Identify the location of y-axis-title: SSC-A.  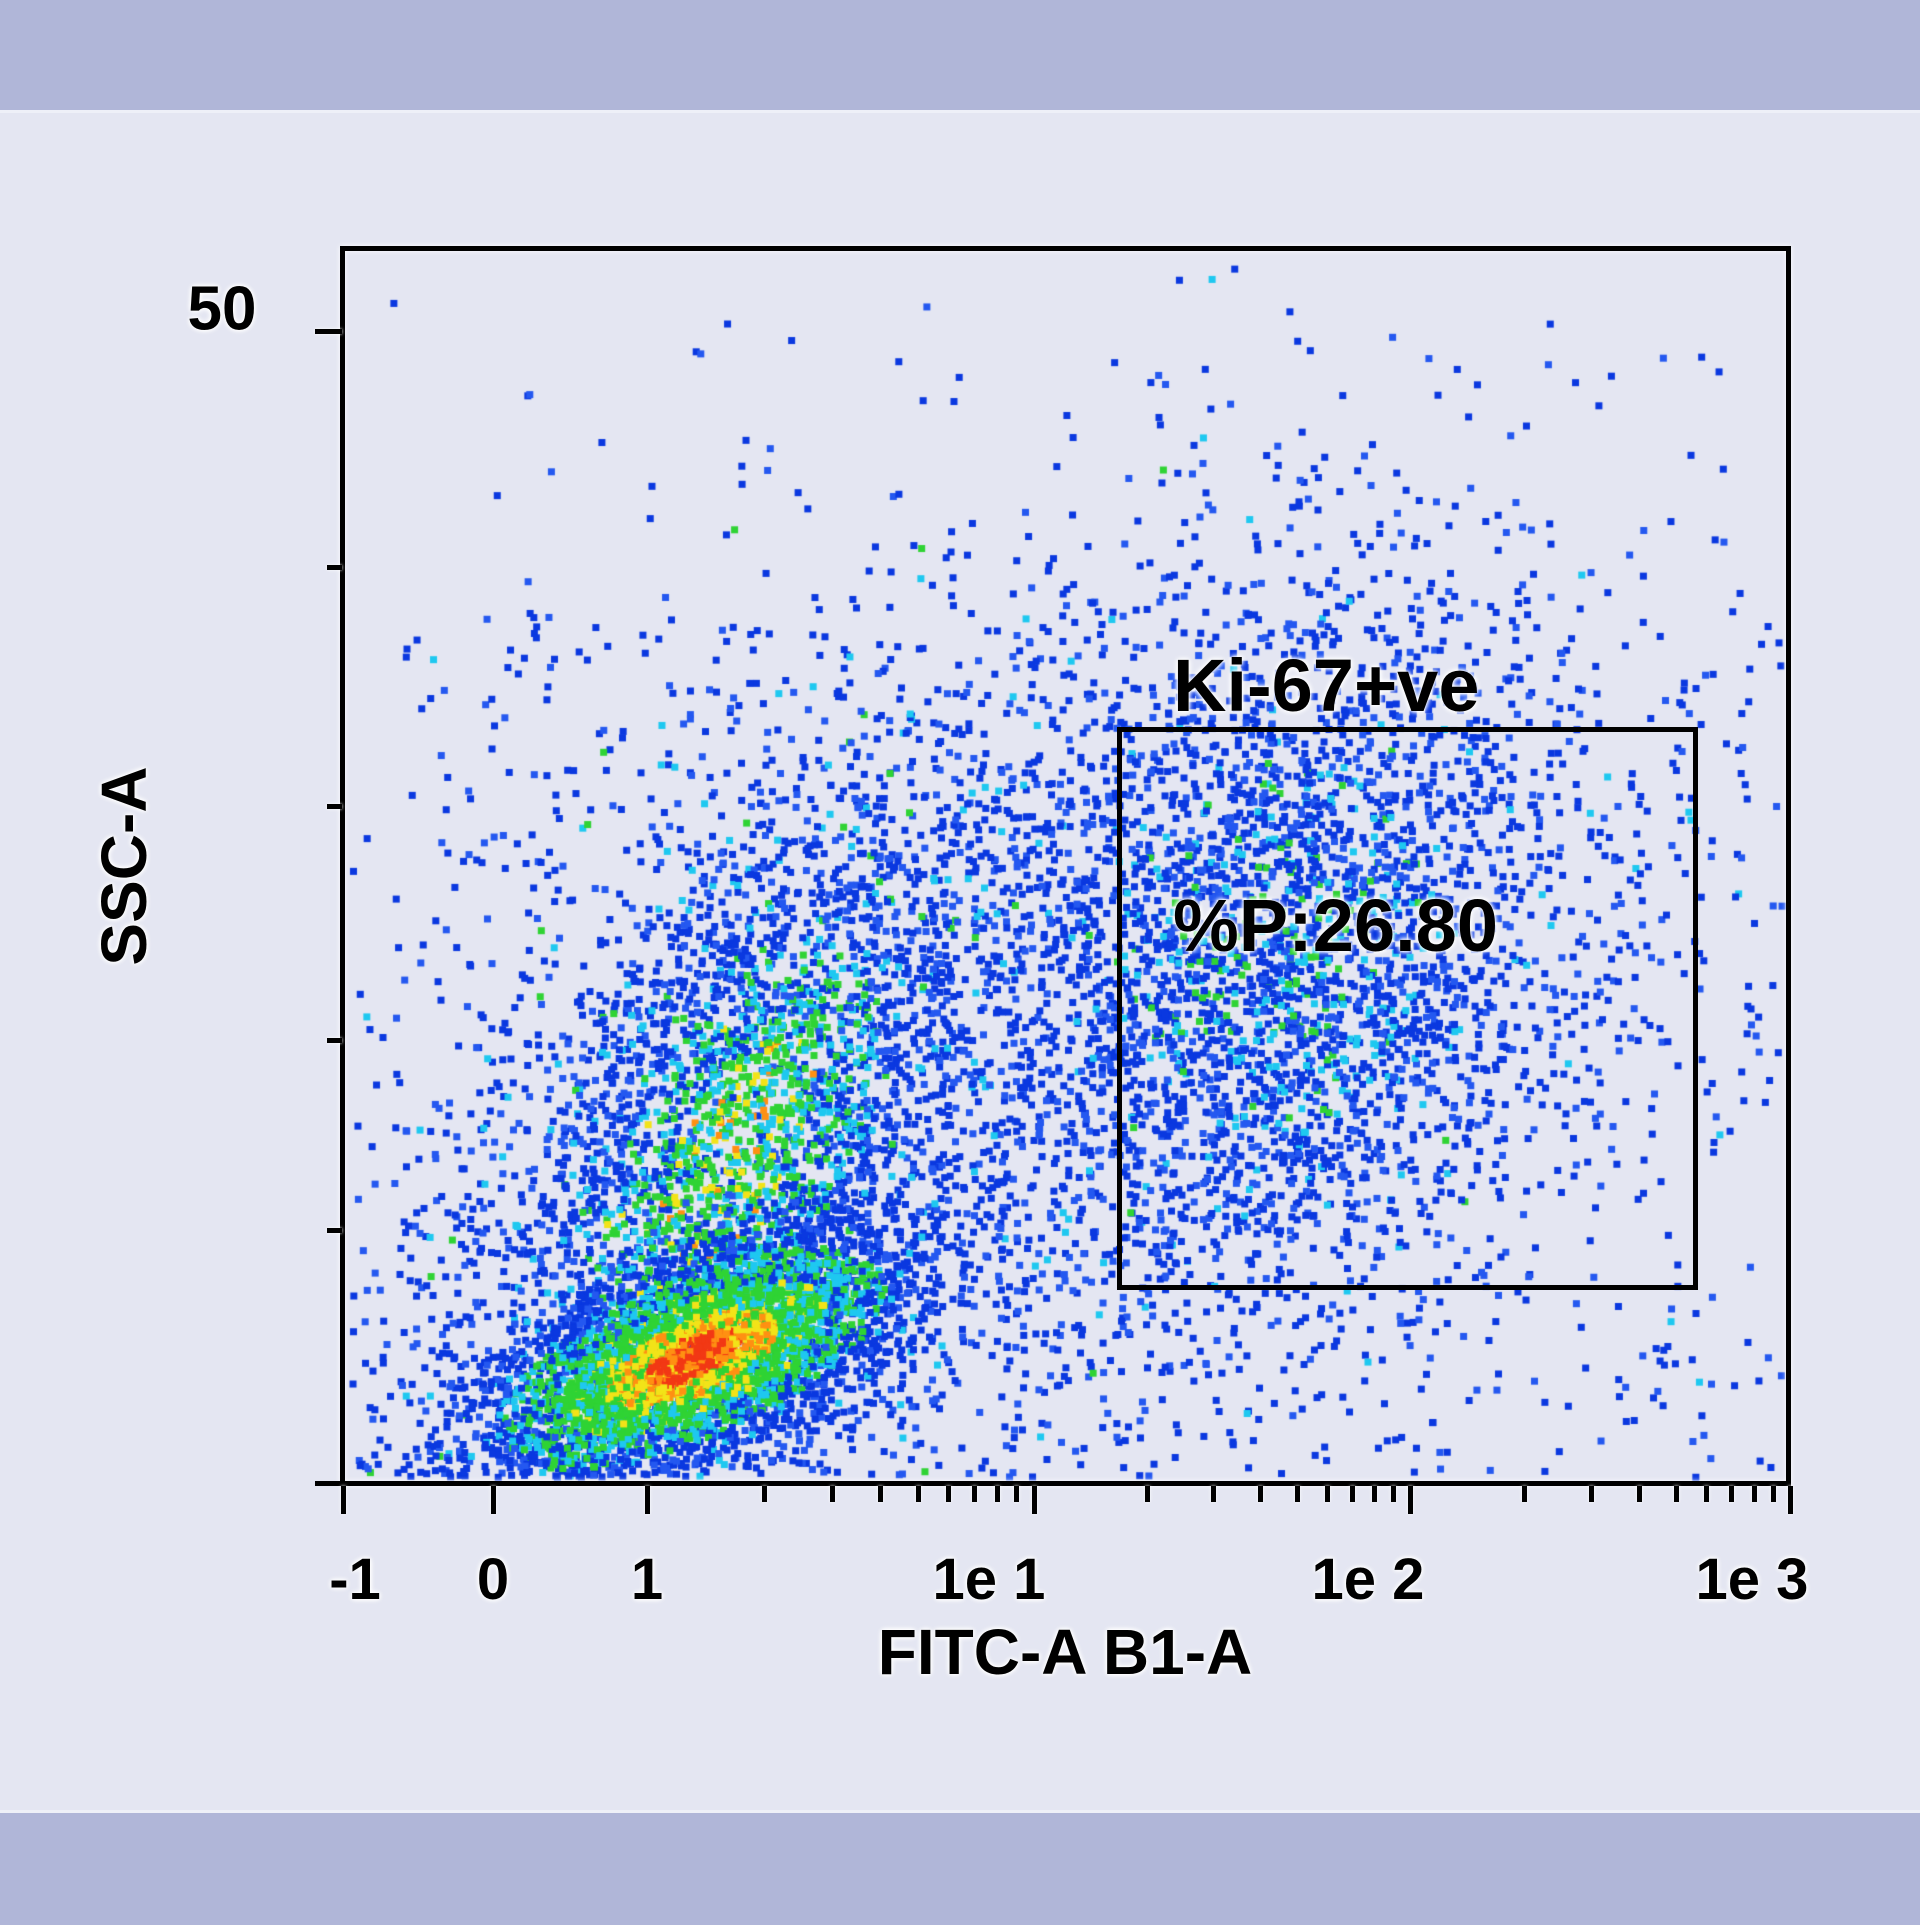
(124, 866).